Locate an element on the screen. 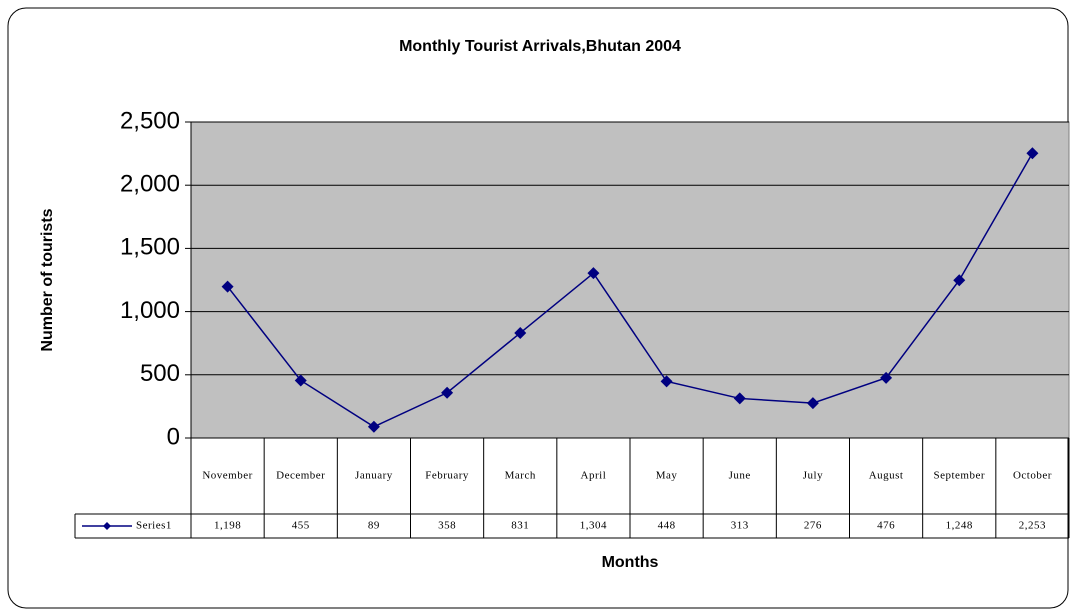 Image resolution: width=1076 pixels, height=616 pixels. data-label: 89 is located at coordinates (374, 526).